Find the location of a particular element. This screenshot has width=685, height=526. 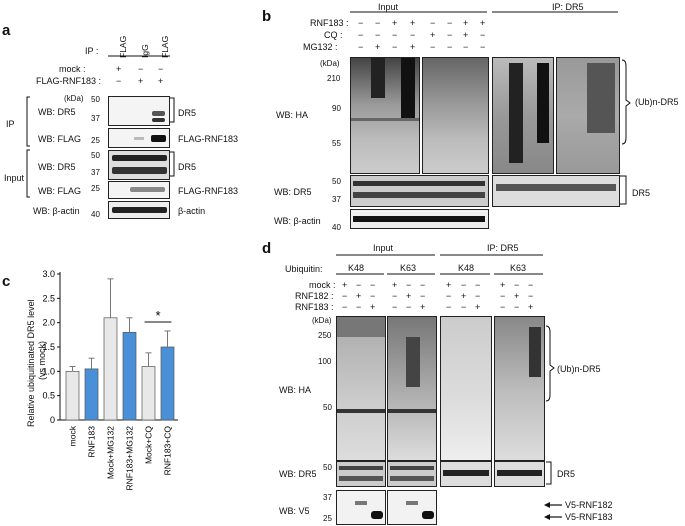

significance-star: * is located at coordinates (157, 315).